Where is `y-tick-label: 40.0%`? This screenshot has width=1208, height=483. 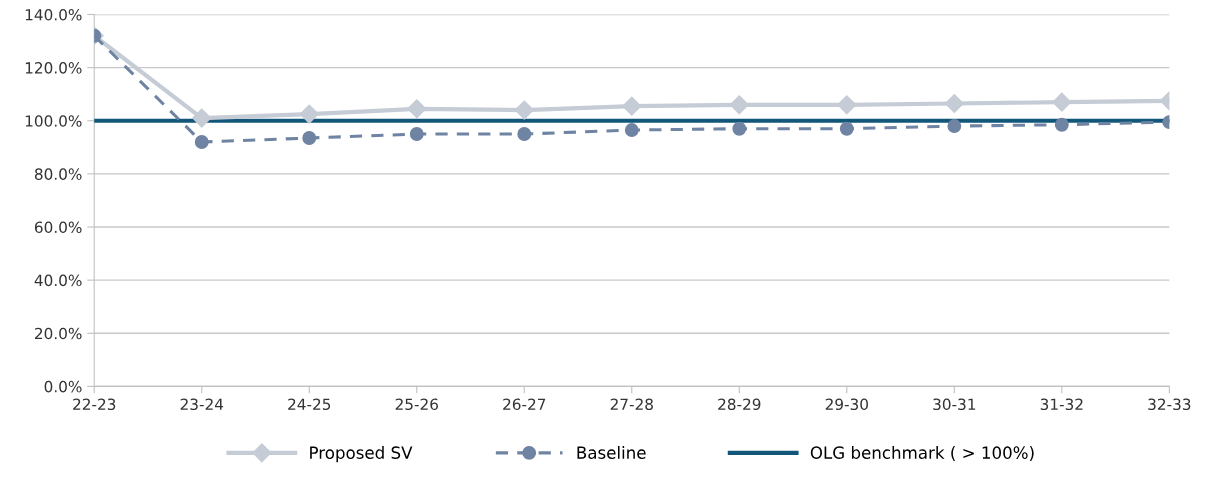
y-tick-label: 40.0% is located at coordinates (58, 280).